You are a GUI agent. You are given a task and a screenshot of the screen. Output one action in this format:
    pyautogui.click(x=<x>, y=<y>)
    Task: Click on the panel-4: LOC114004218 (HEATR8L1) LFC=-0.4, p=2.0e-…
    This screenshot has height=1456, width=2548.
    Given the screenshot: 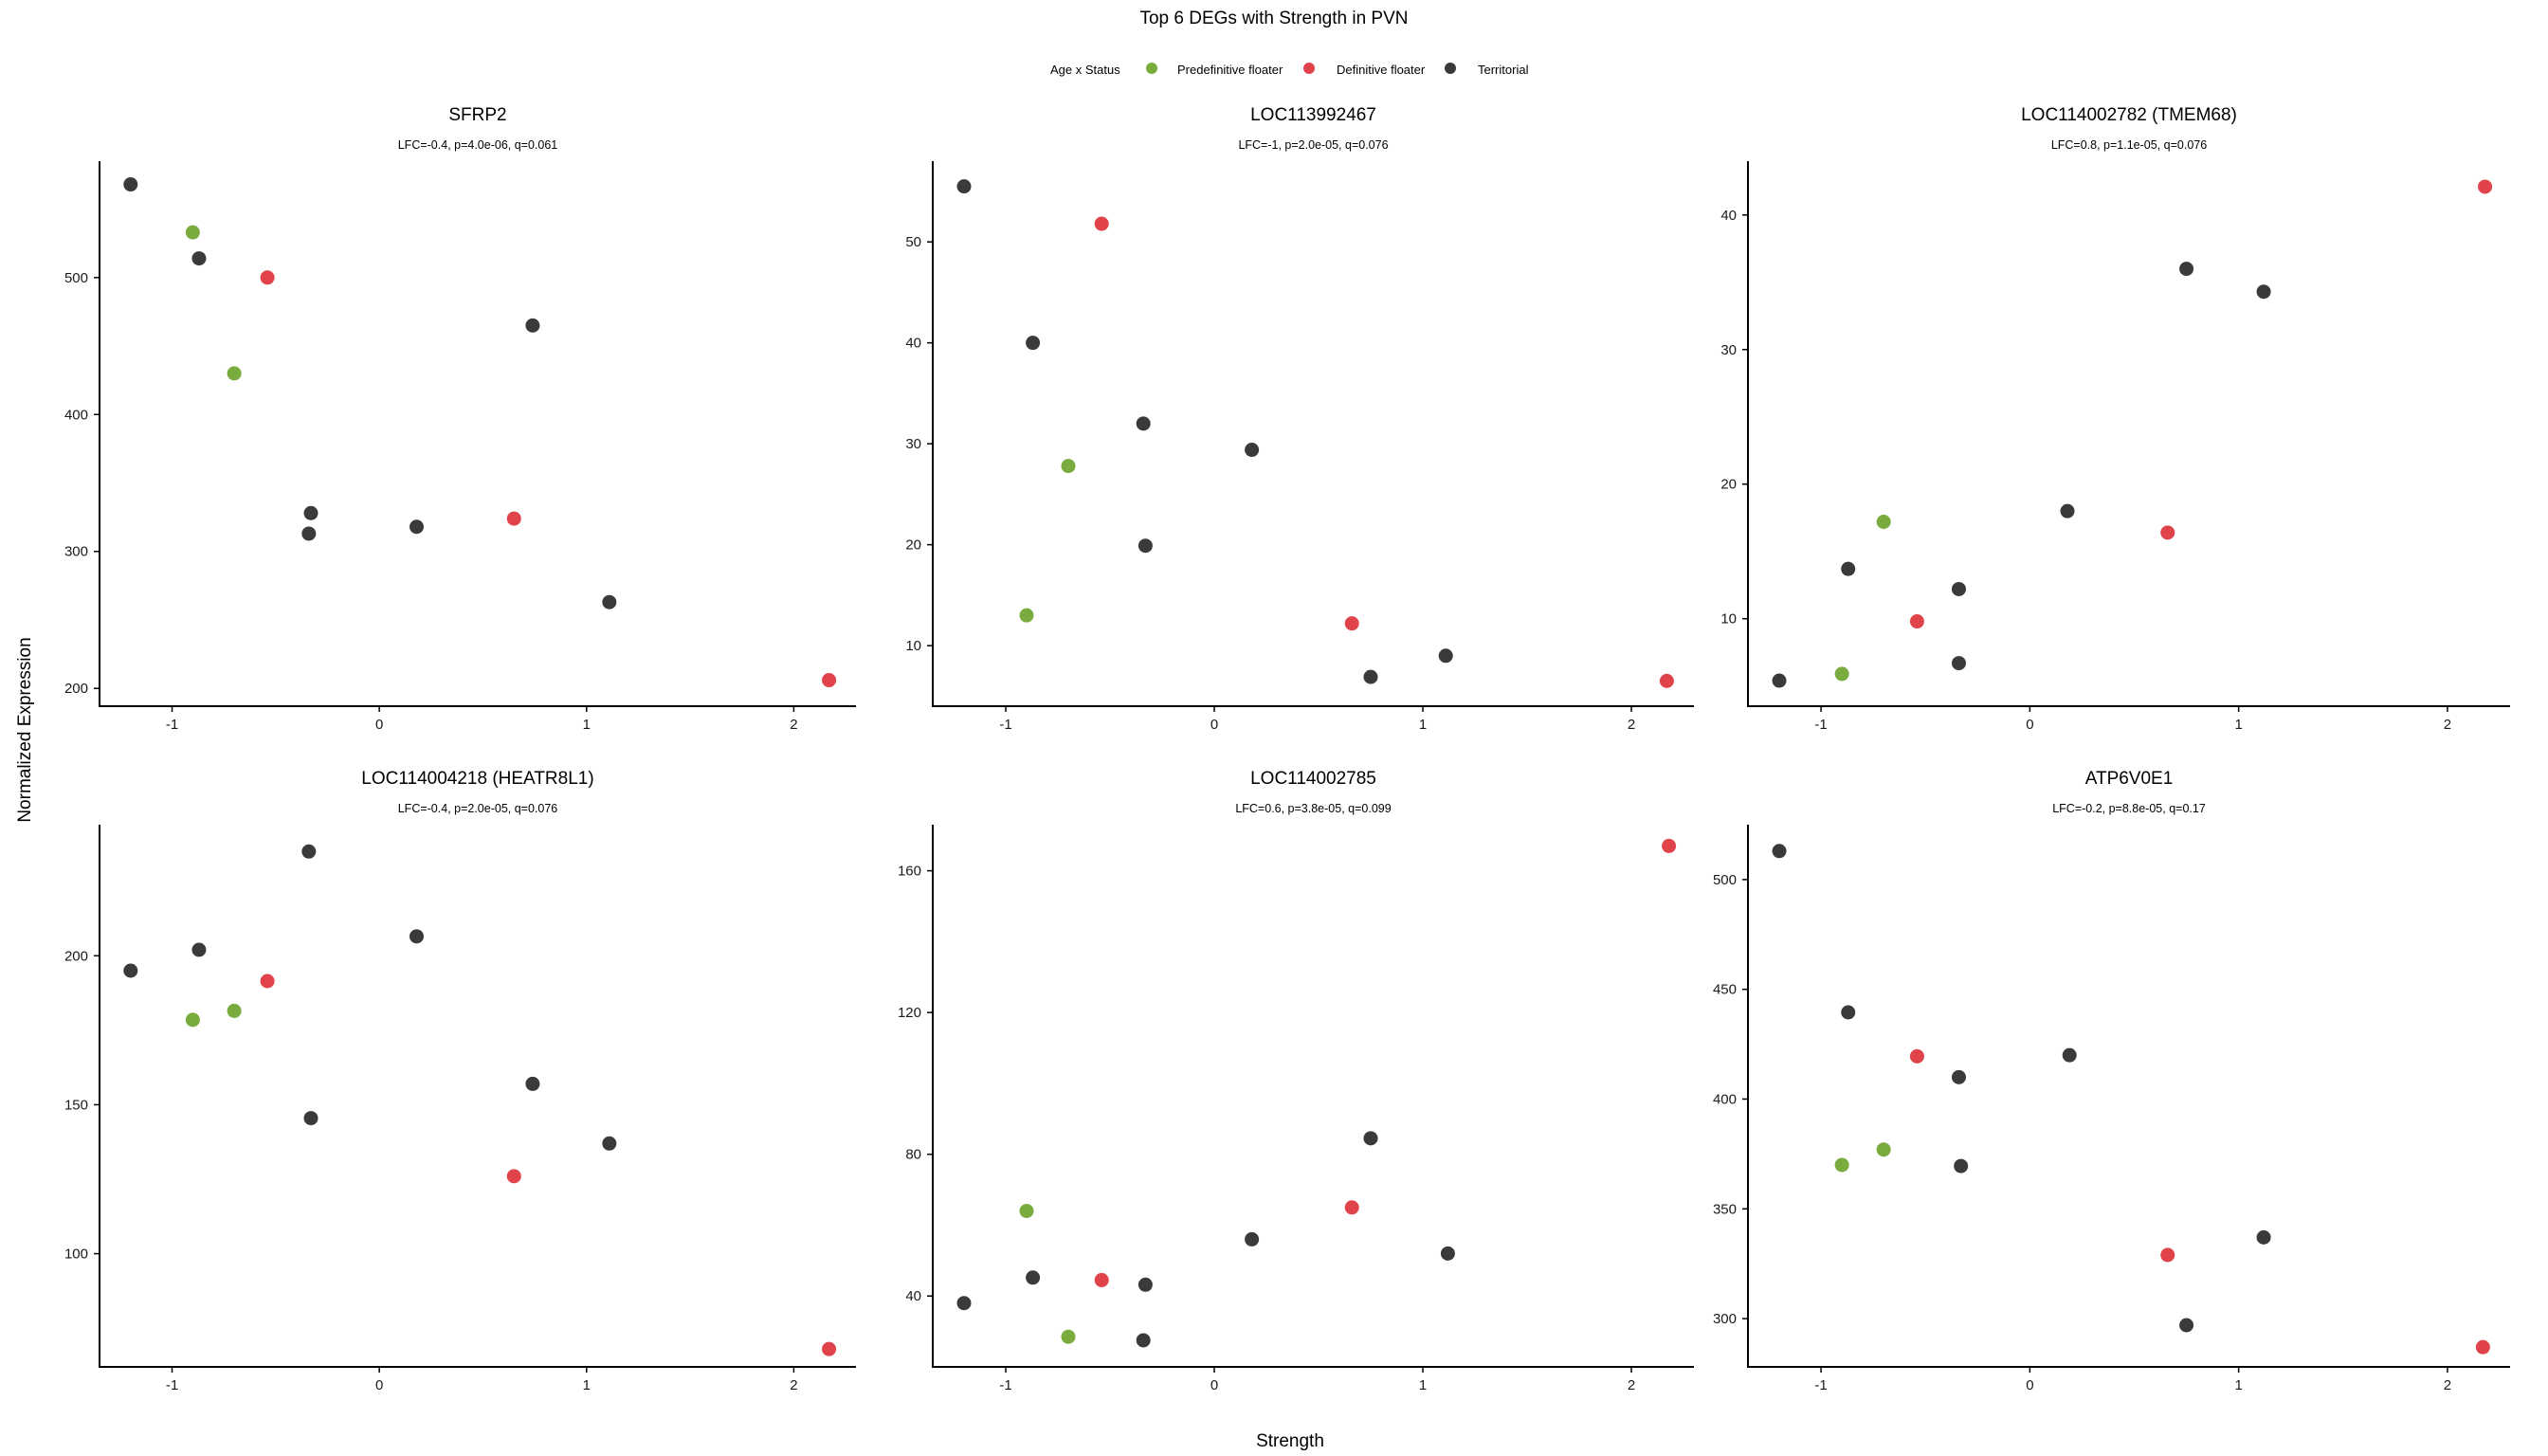 What is the action you would take?
    pyautogui.click(x=460, y=1081)
    